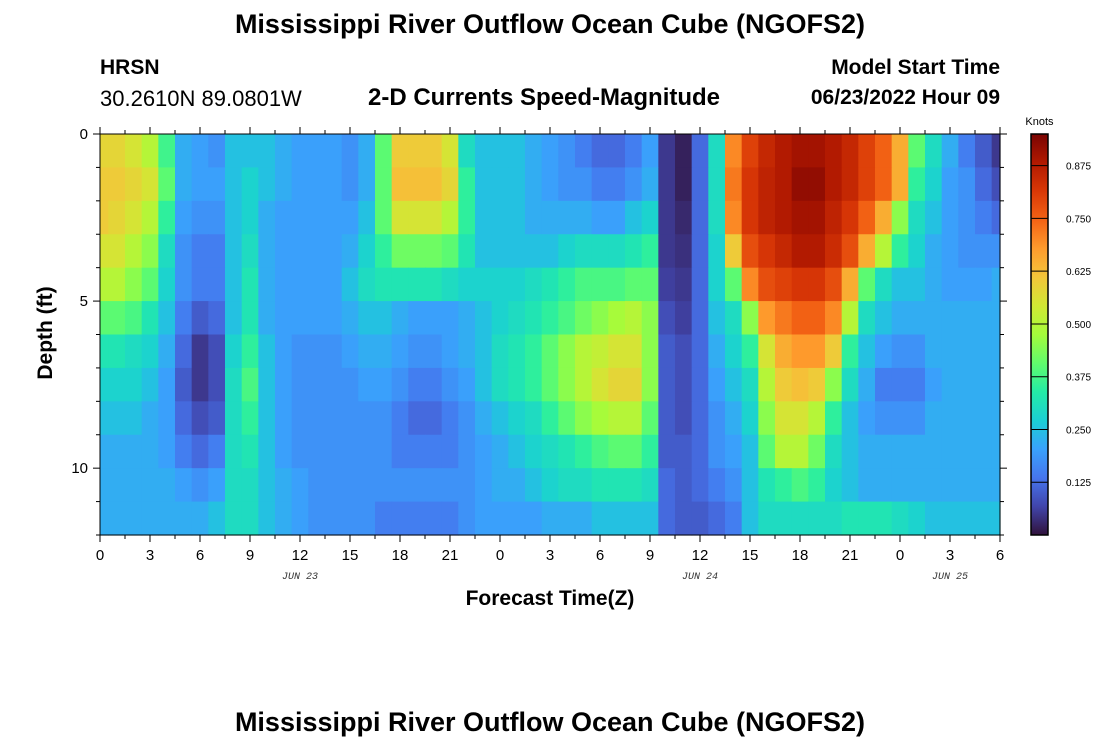 The width and height of the screenshot is (1100, 750). I want to click on model-start-value: 06/23/2022 Hour 09, so click(905, 97).